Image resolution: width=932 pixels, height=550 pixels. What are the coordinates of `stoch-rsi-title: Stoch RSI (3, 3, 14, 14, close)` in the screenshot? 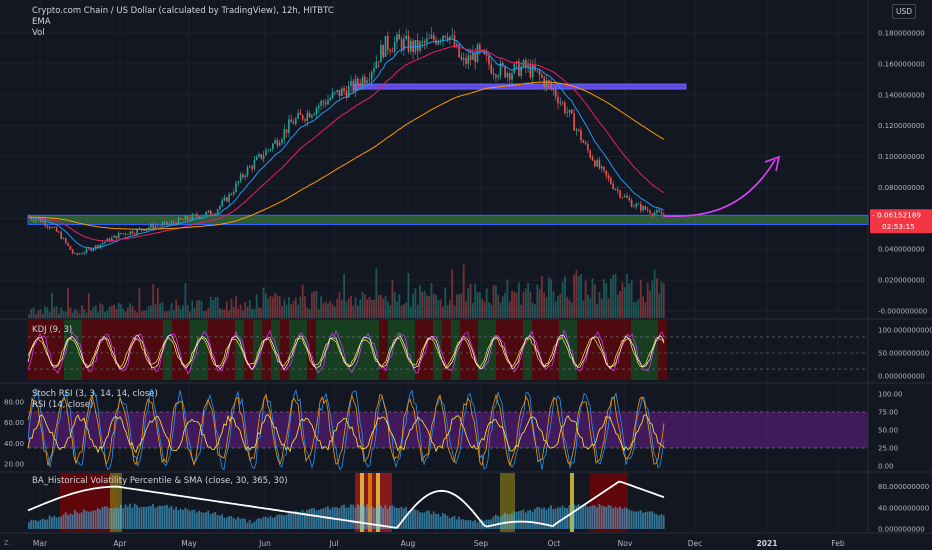 It's located at (95, 394).